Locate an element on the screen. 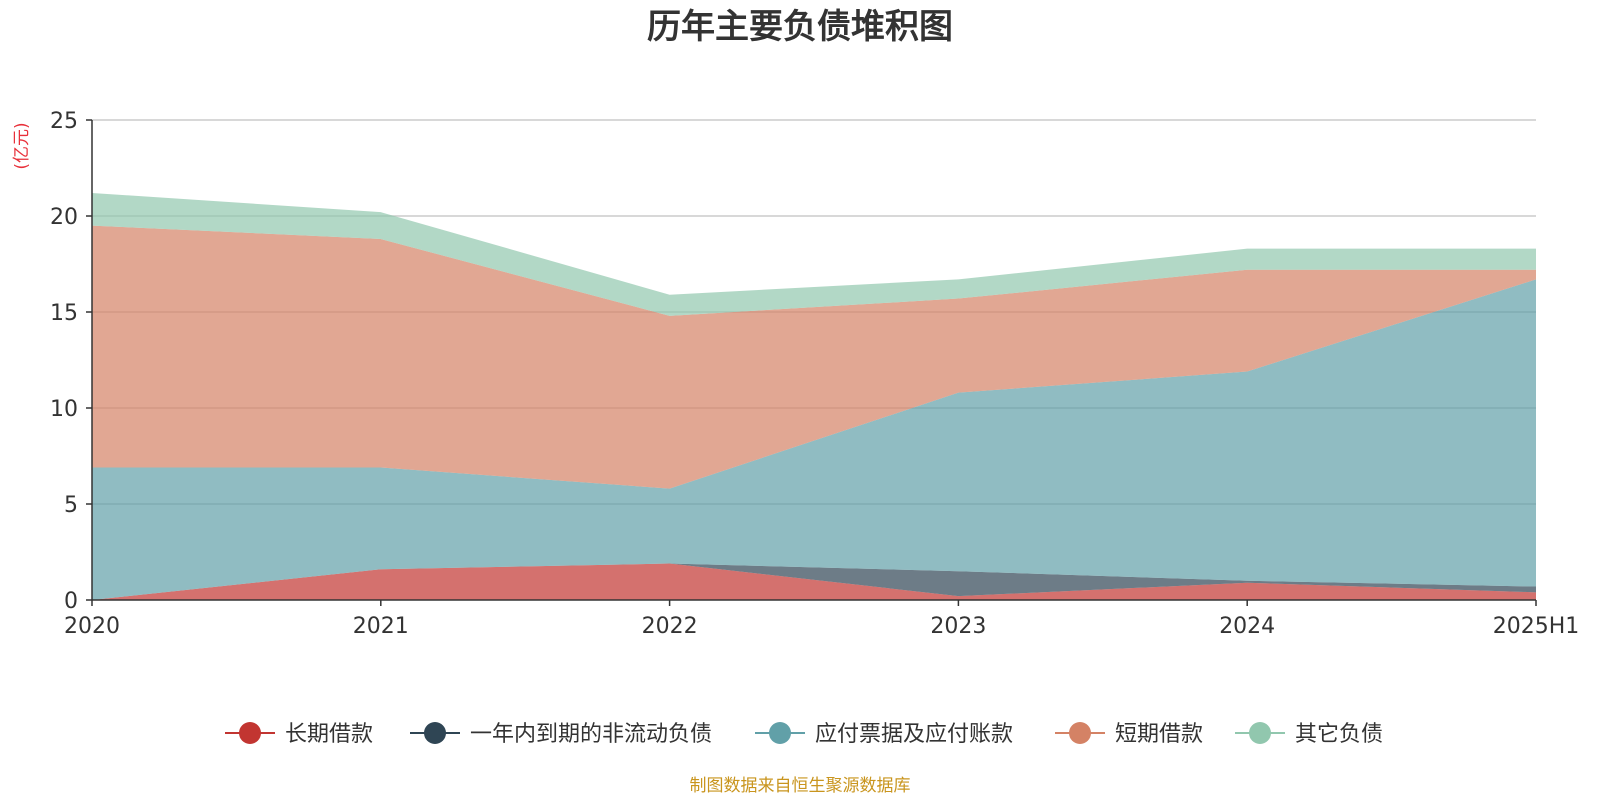  x-tick-label: 2024 is located at coordinates (1247, 626).